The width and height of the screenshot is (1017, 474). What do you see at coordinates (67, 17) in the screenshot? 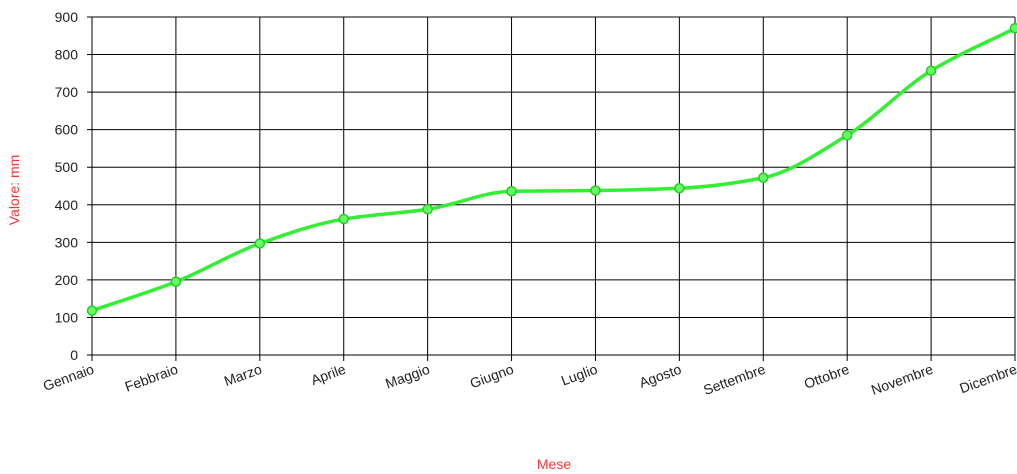
I see `y-tick-label: 900` at bounding box center [67, 17].